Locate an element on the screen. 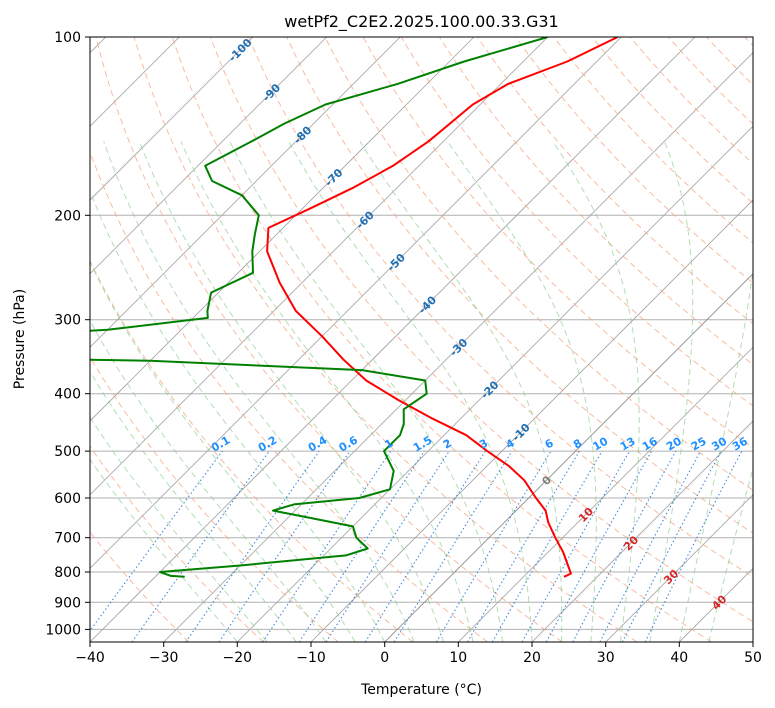  y-tick-label: 500 is located at coordinates (67, 452).